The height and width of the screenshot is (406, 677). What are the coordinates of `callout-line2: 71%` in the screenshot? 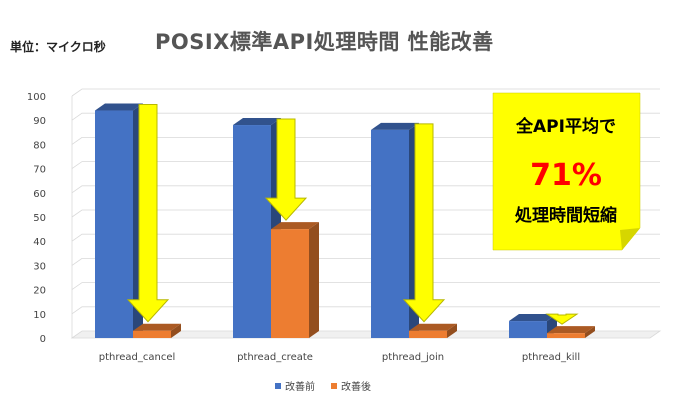 It's located at (566, 175).